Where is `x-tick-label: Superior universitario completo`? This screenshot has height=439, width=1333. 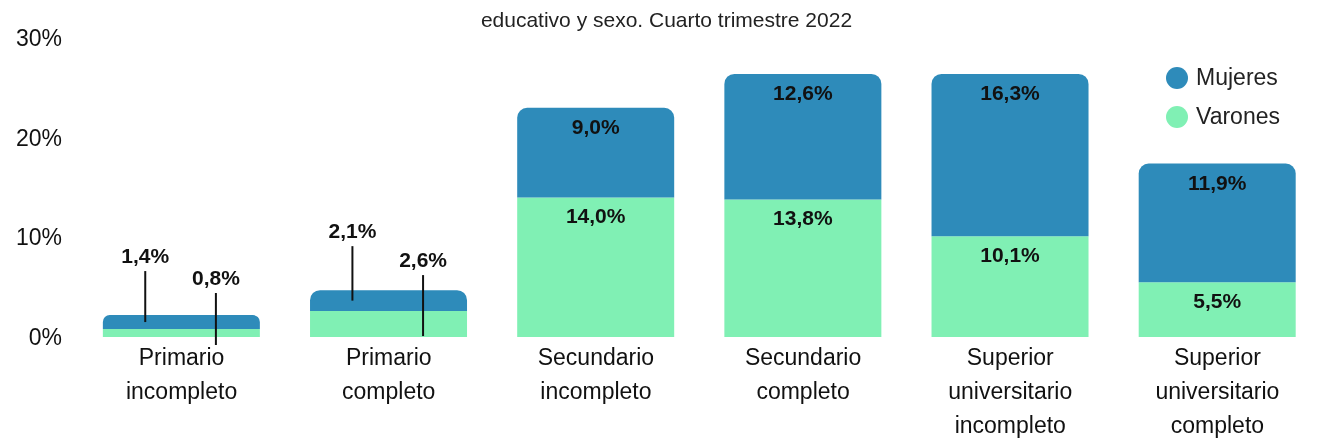 x-tick-label: Superior universitario completo is located at coordinates (1217, 391).